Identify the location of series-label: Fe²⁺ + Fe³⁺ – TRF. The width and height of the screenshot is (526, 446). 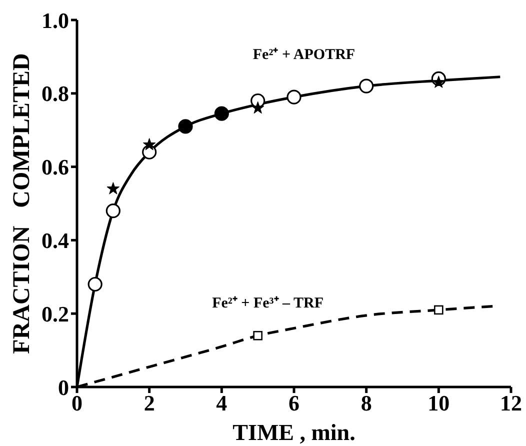
(268, 304).